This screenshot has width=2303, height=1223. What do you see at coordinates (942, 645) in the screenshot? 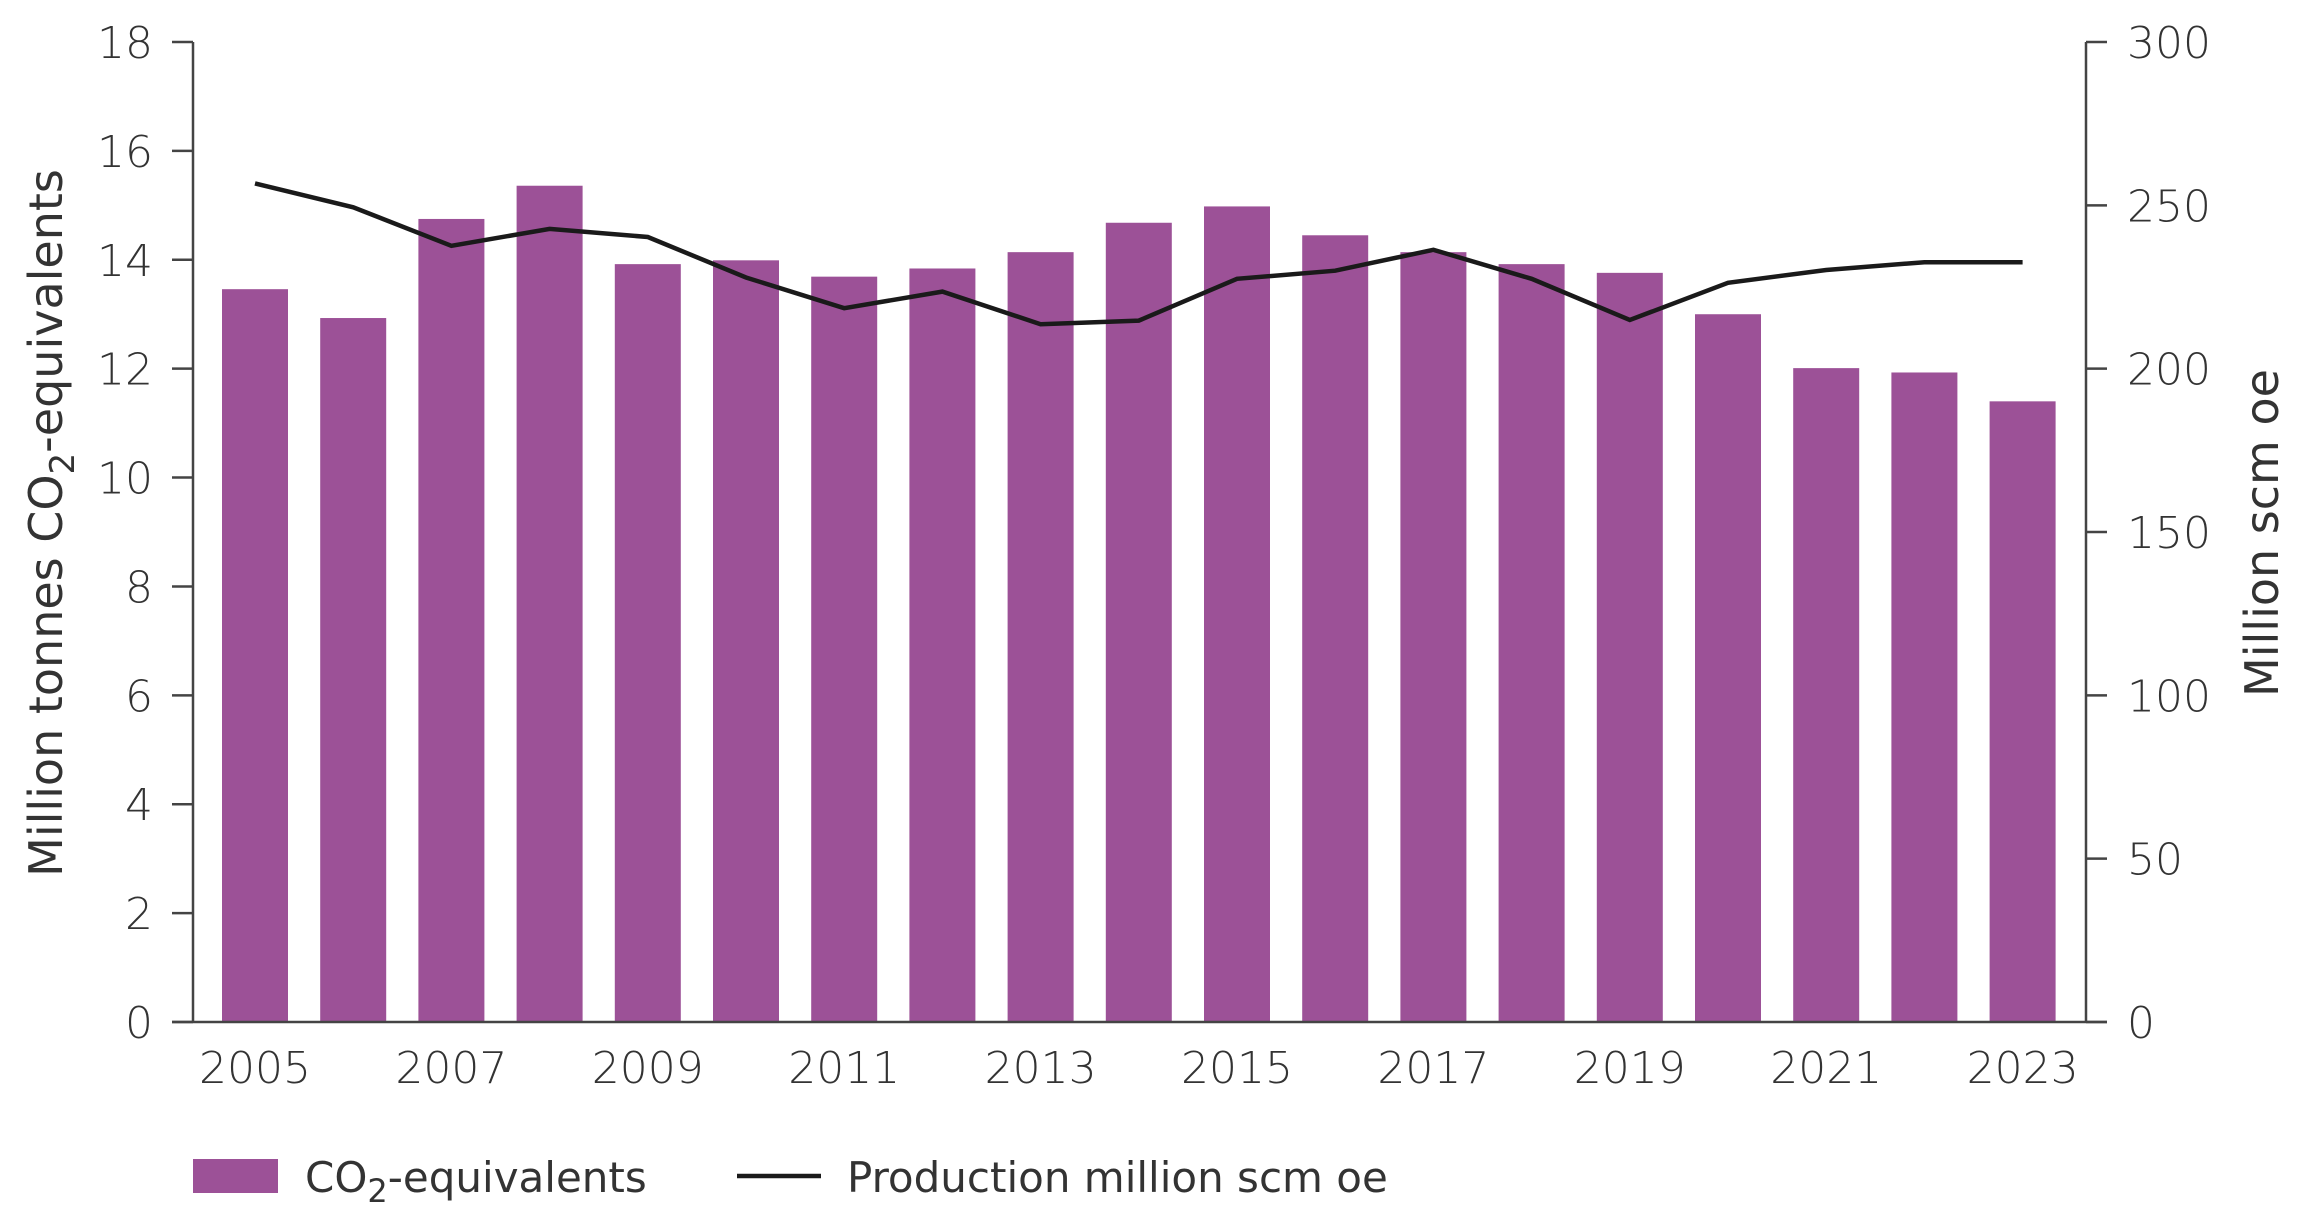
I see `bar-2012` at bounding box center [942, 645].